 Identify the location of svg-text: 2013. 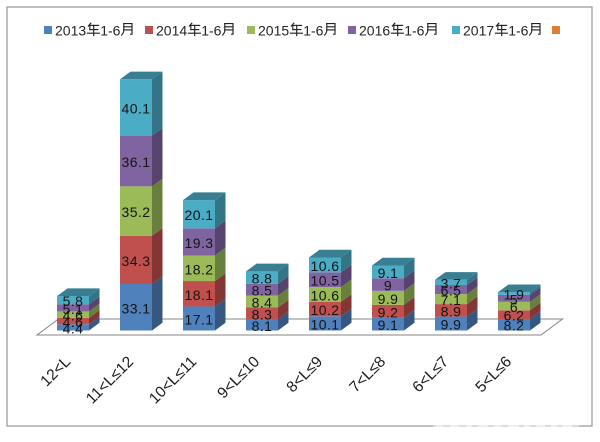
(70, 31).